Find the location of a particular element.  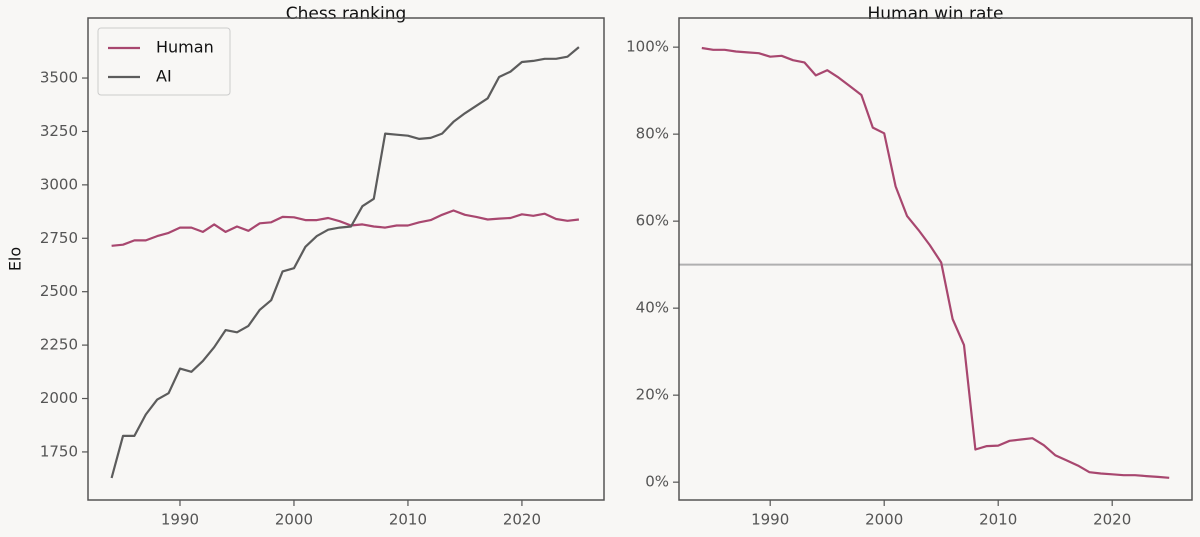

y-tick-label: 2000 is located at coordinates (59, 398).